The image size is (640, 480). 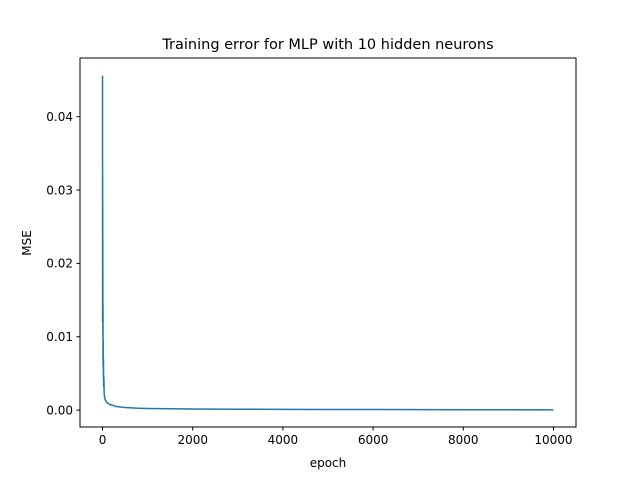 What do you see at coordinates (59, 264) in the screenshot?
I see `y-tick-label: 0.02` at bounding box center [59, 264].